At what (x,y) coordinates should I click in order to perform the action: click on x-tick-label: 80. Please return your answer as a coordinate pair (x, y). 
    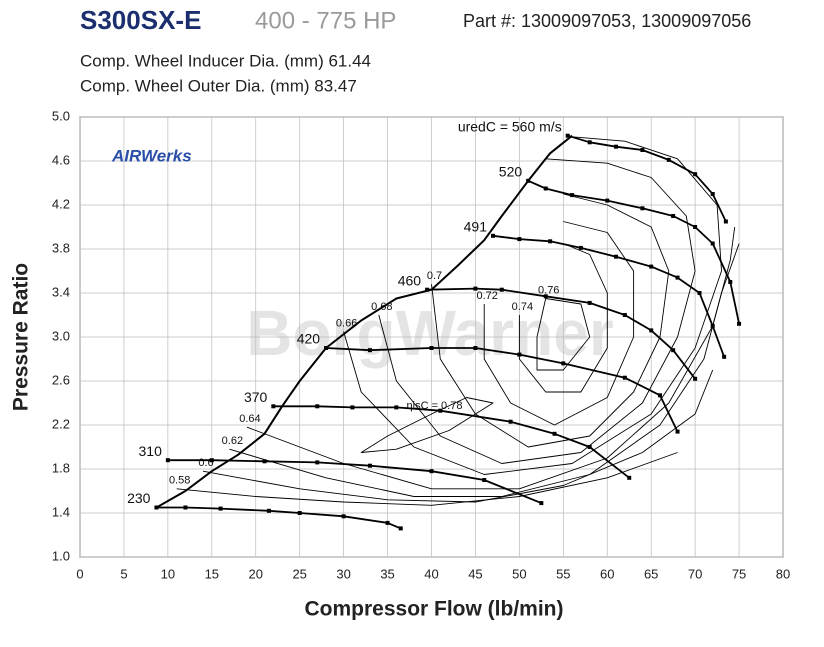
    Looking at the image, I should click on (783, 573).